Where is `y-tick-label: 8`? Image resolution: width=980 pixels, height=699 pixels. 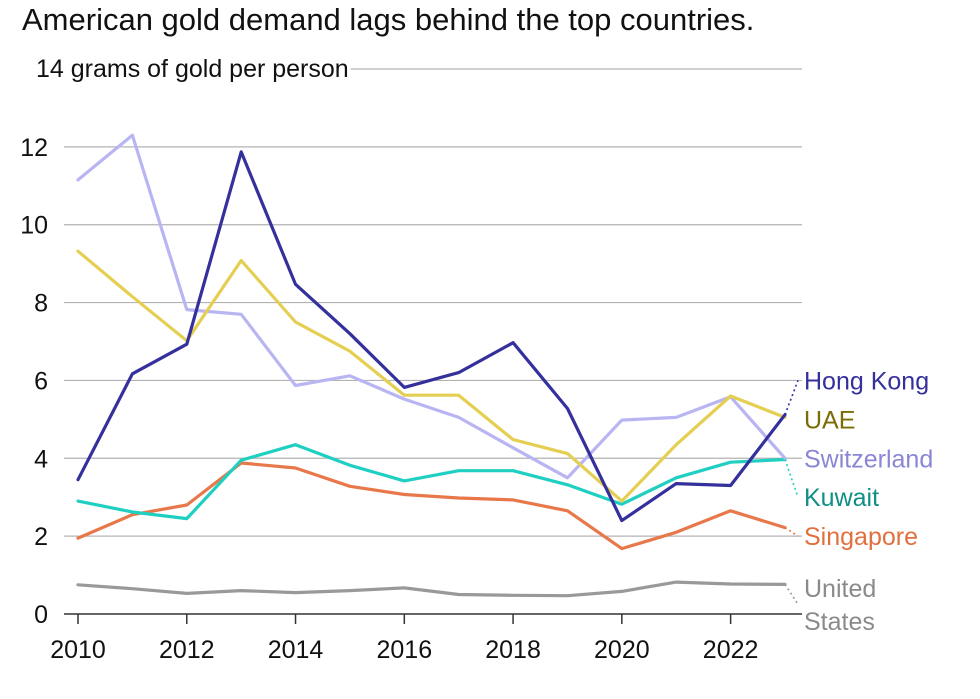
y-tick-label: 8 is located at coordinates (41, 304).